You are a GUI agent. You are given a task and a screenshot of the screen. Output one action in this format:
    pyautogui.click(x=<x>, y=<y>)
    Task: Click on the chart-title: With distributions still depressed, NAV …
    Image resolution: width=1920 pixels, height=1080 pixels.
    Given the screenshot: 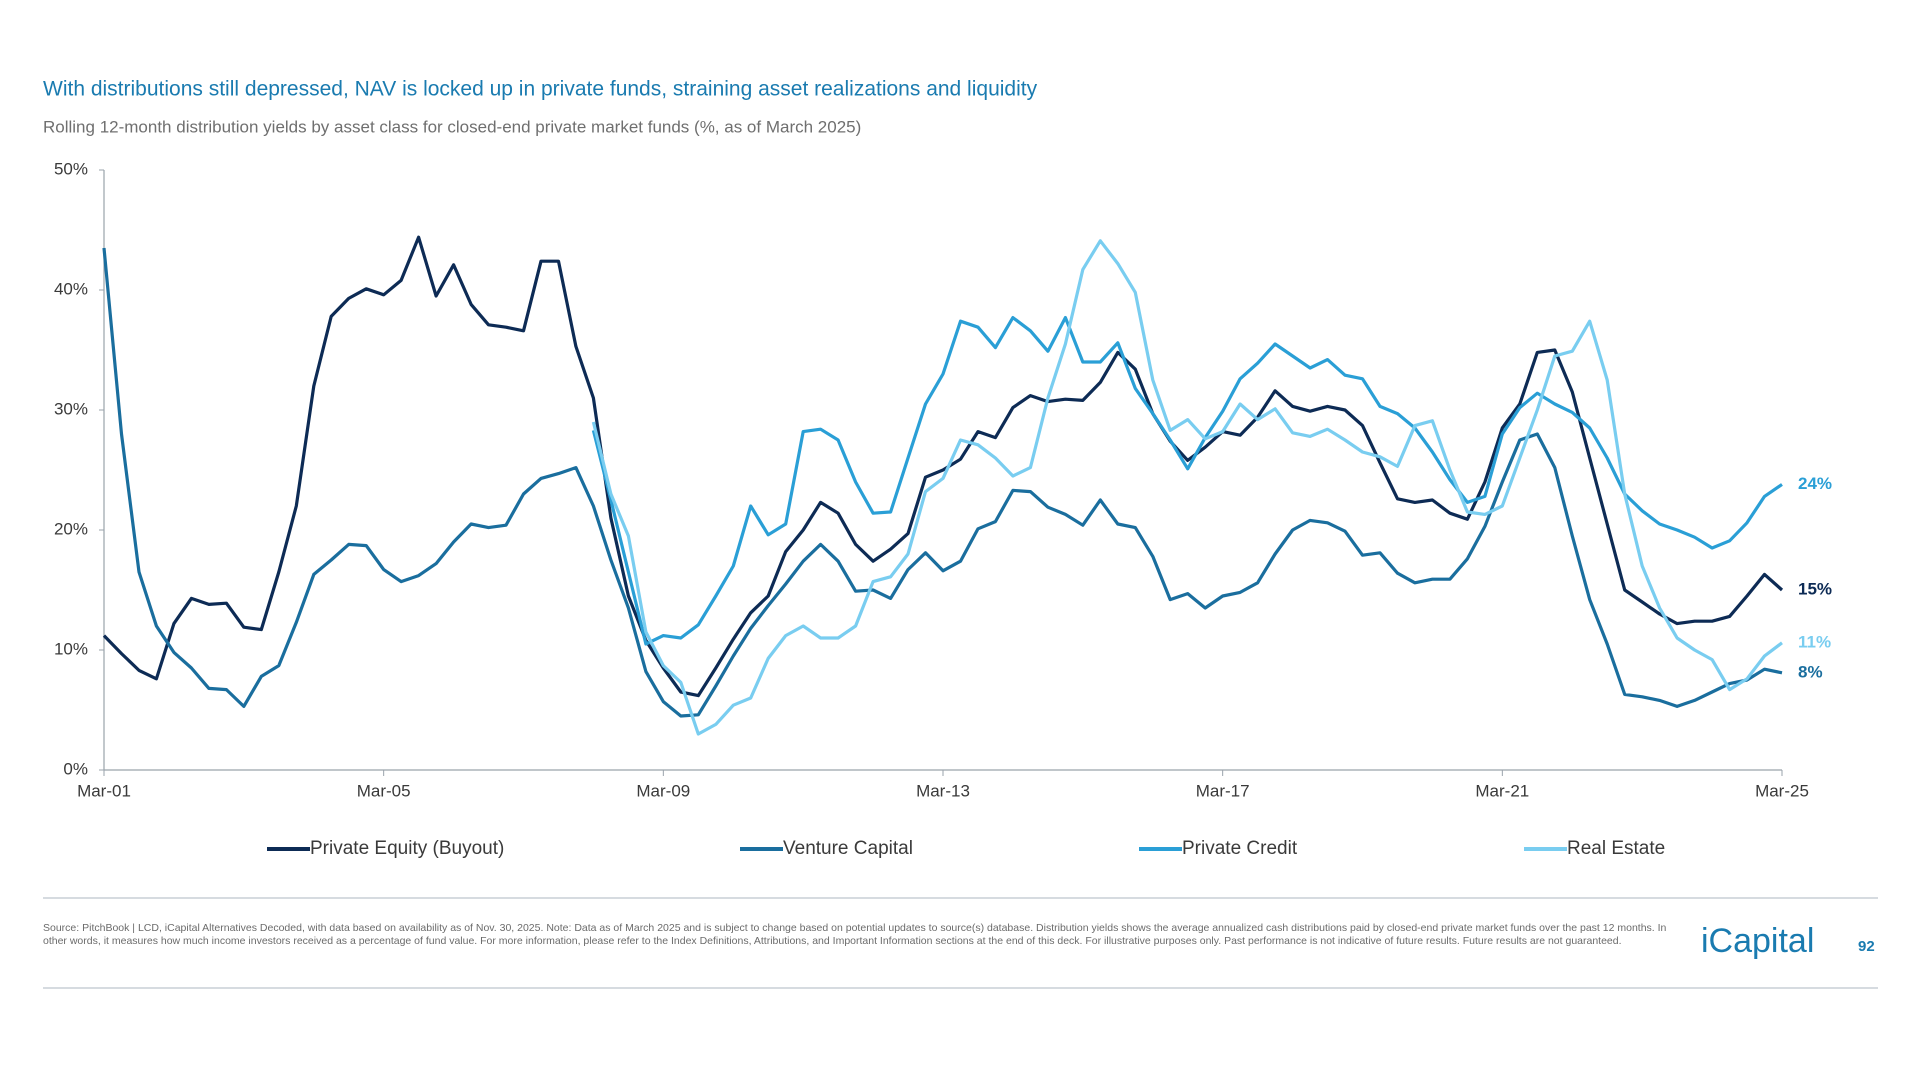 What is the action you would take?
    pyautogui.click(x=540, y=89)
    